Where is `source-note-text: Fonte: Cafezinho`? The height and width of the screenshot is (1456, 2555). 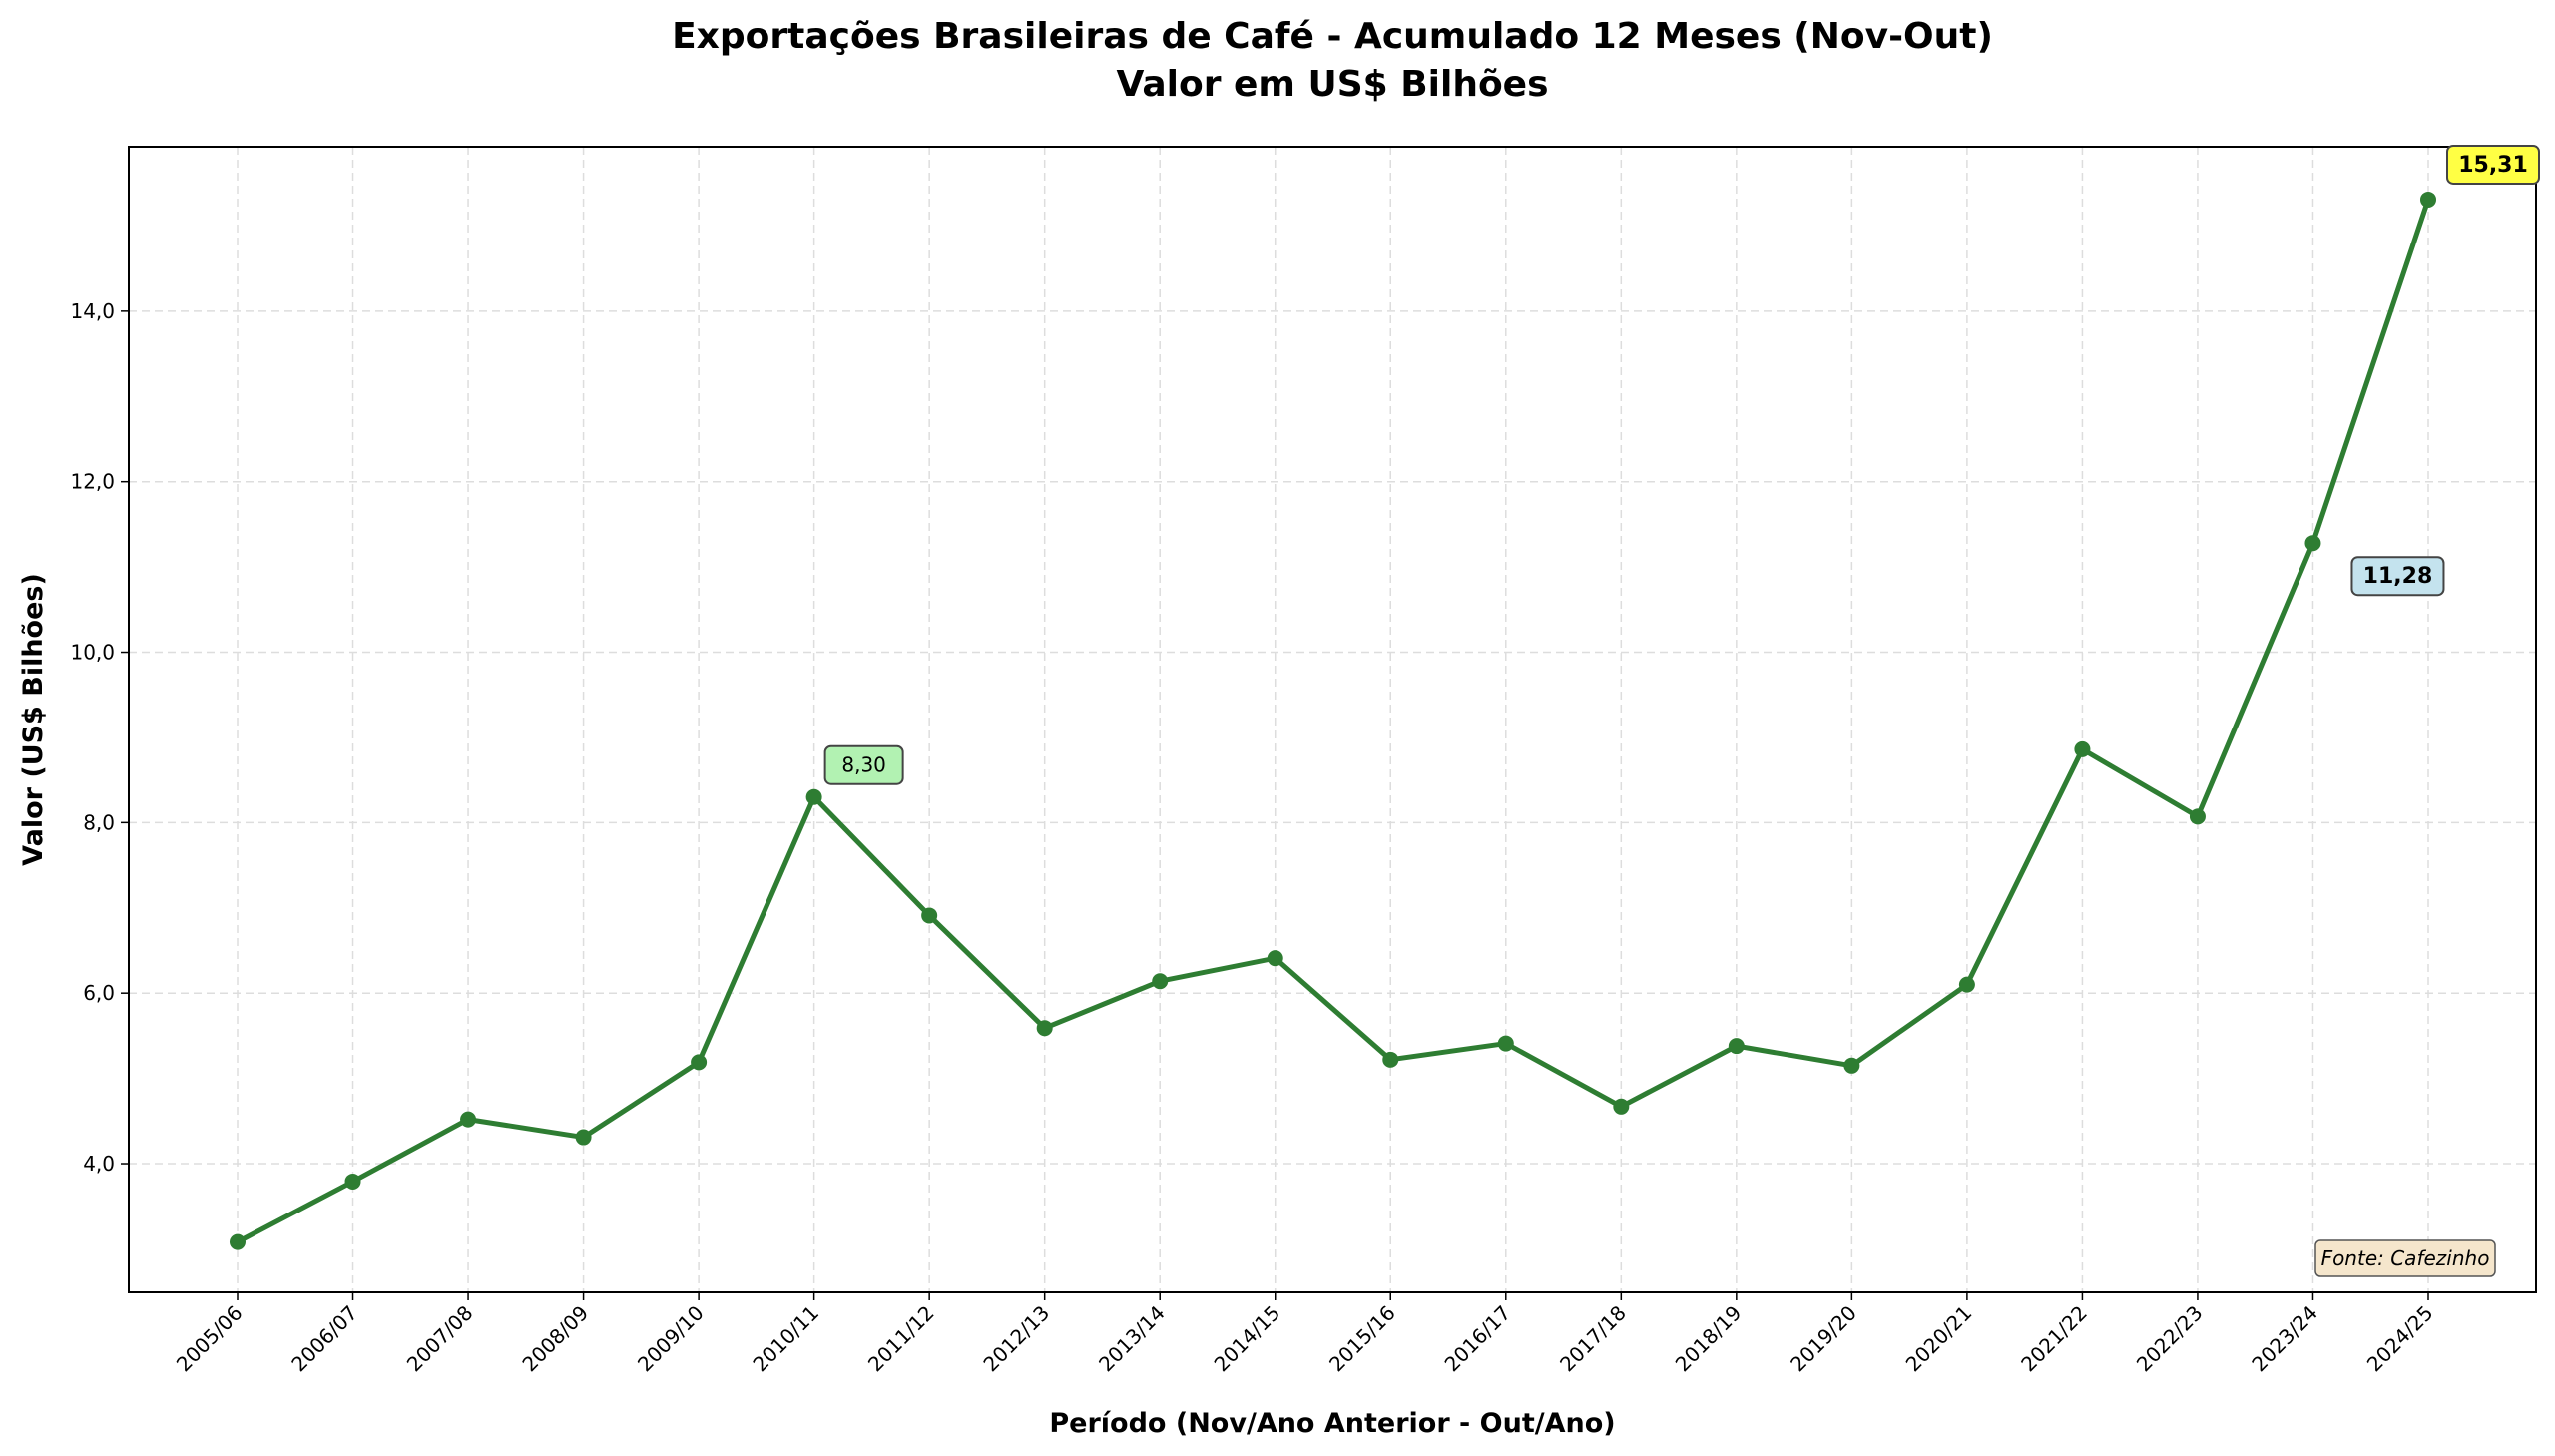
source-note-text: Fonte: Cafezinho is located at coordinates (2405, 1258).